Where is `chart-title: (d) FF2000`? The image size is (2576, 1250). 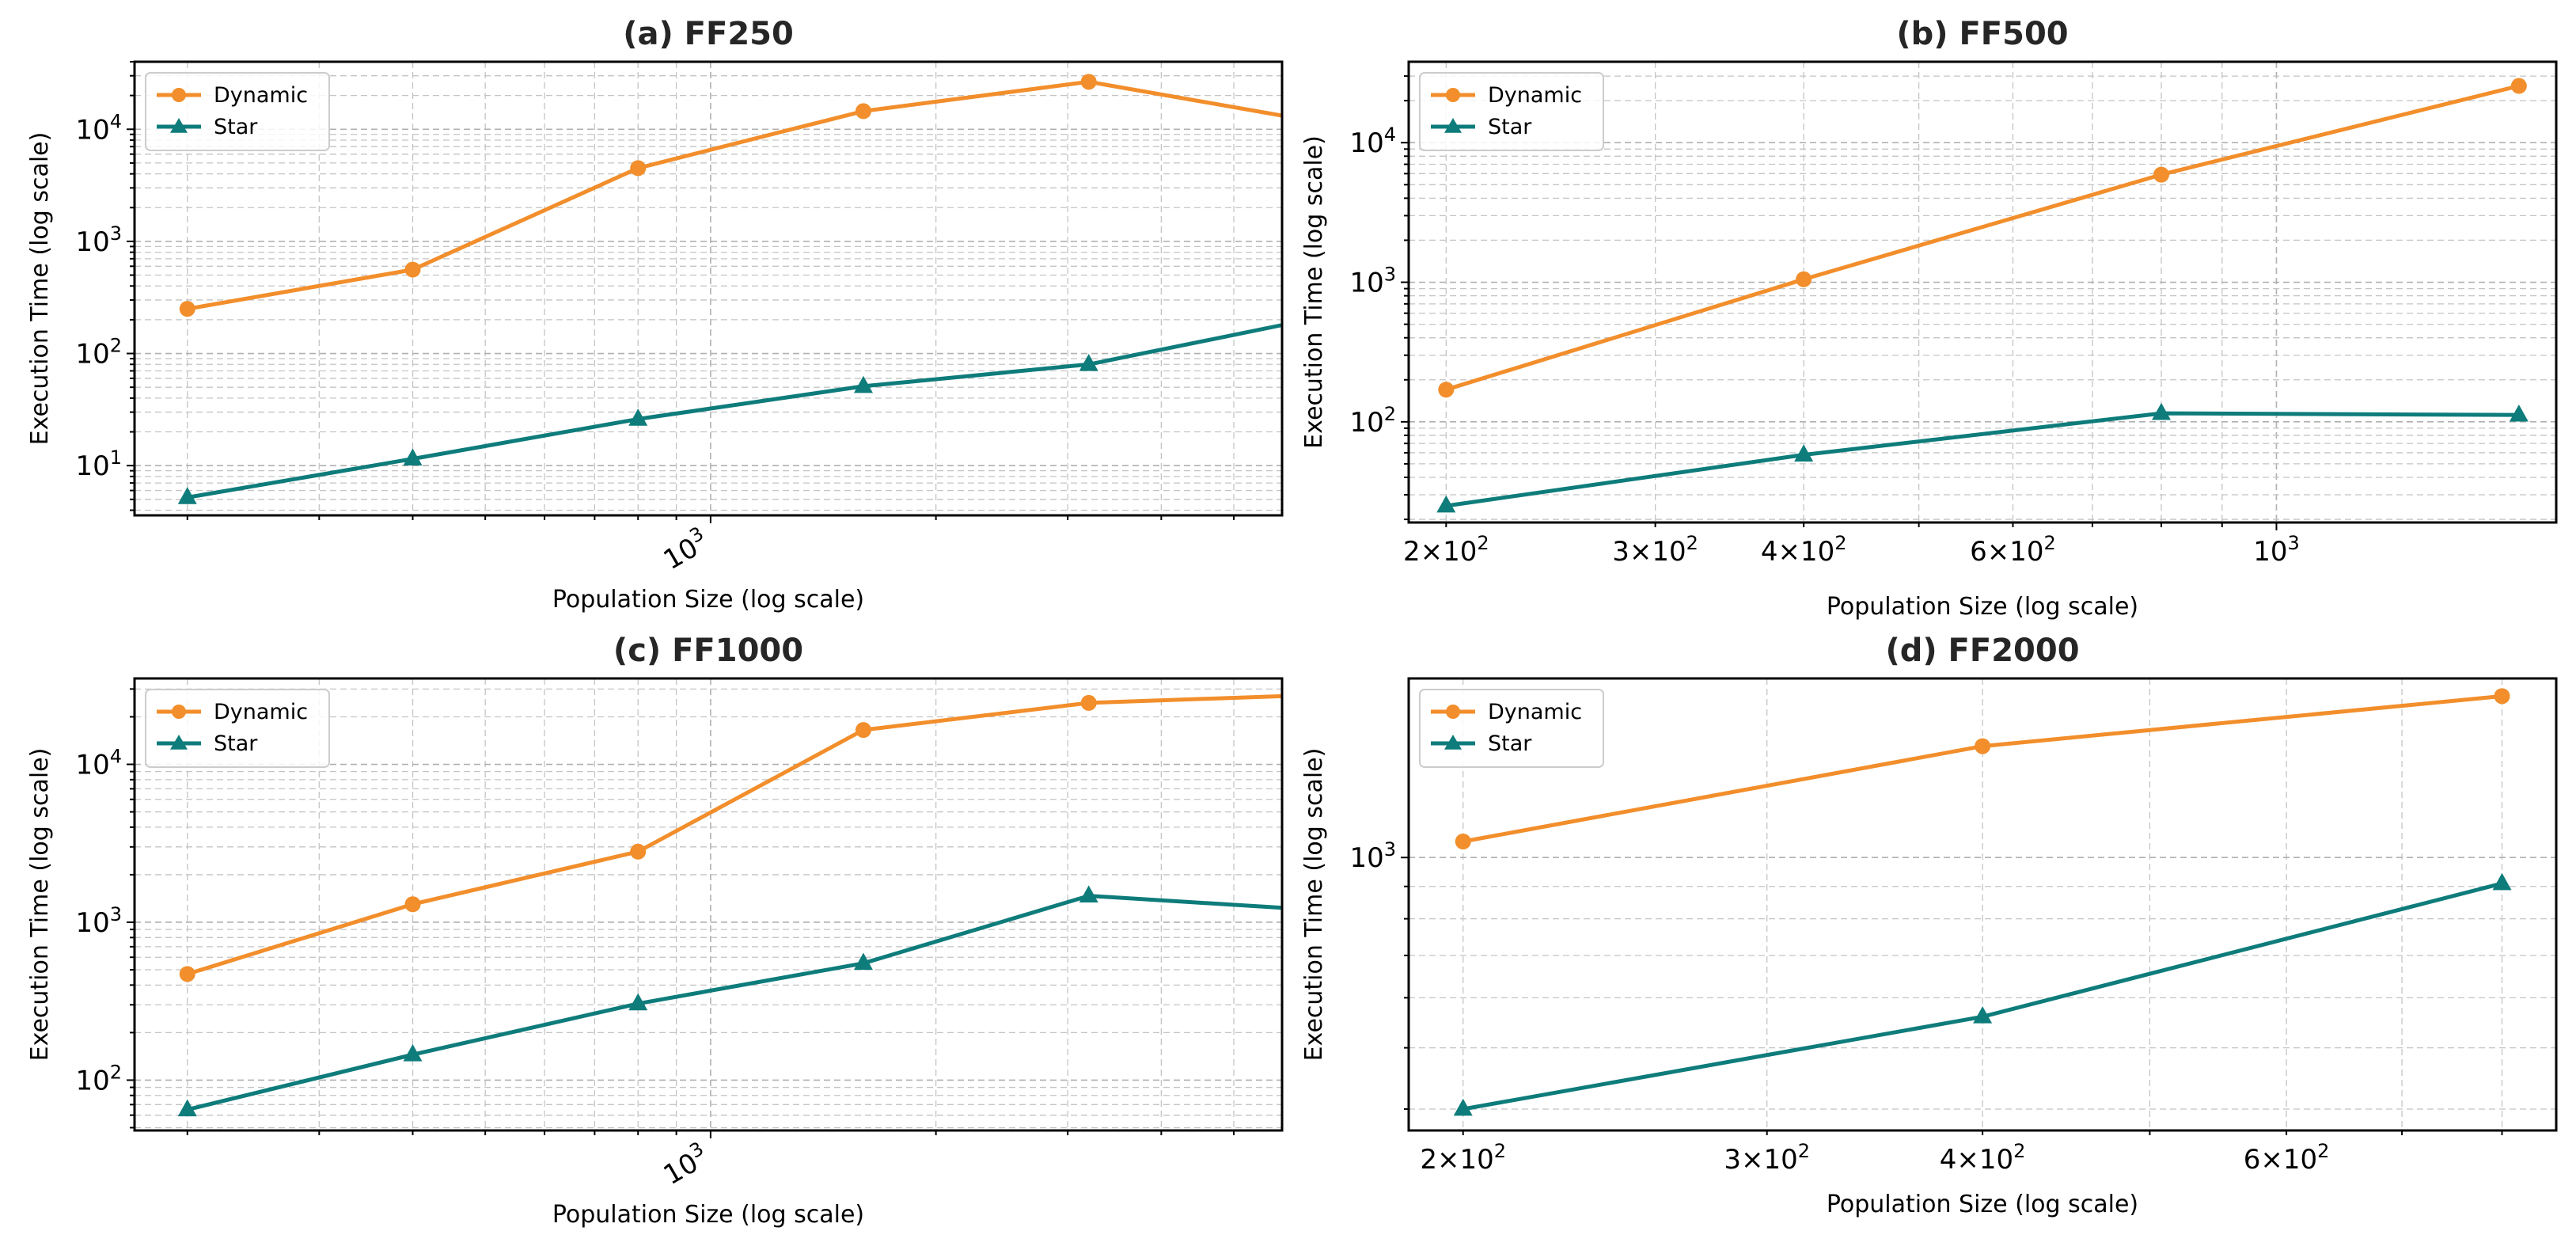 chart-title: (d) FF2000 is located at coordinates (1982, 651).